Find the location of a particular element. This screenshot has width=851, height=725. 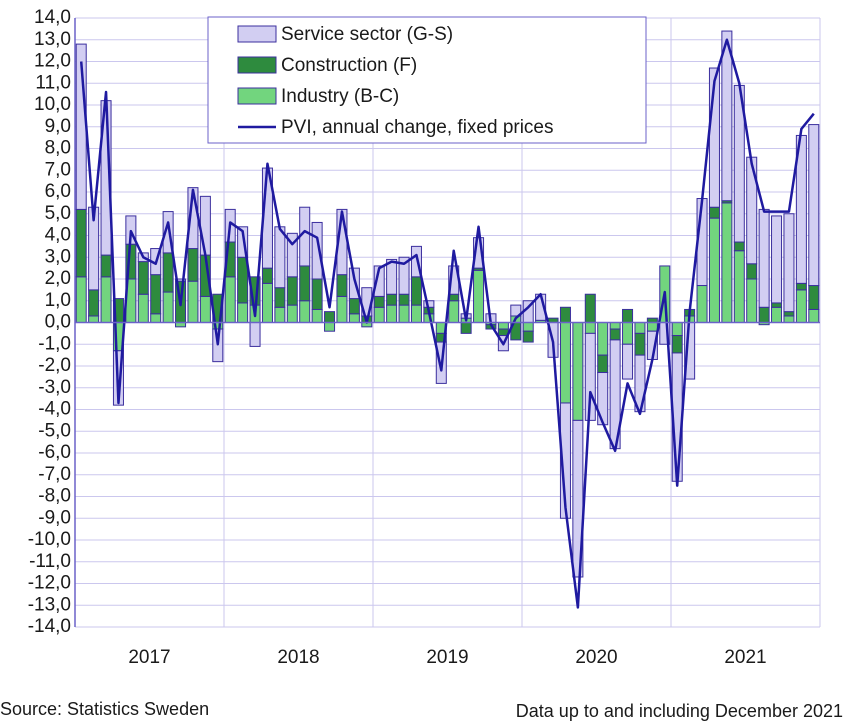

legend-label: Construction (F) is located at coordinates (349, 65).